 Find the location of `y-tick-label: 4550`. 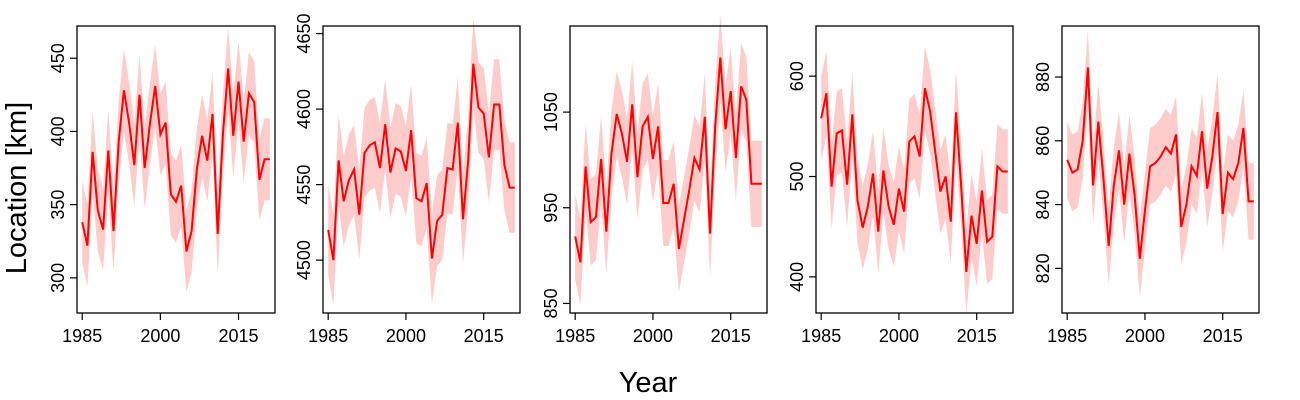

y-tick-label: 4550 is located at coordinates (304, 185).